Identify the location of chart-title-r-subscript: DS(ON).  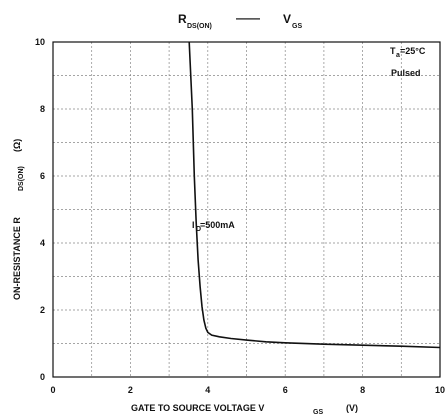
(199, 26).